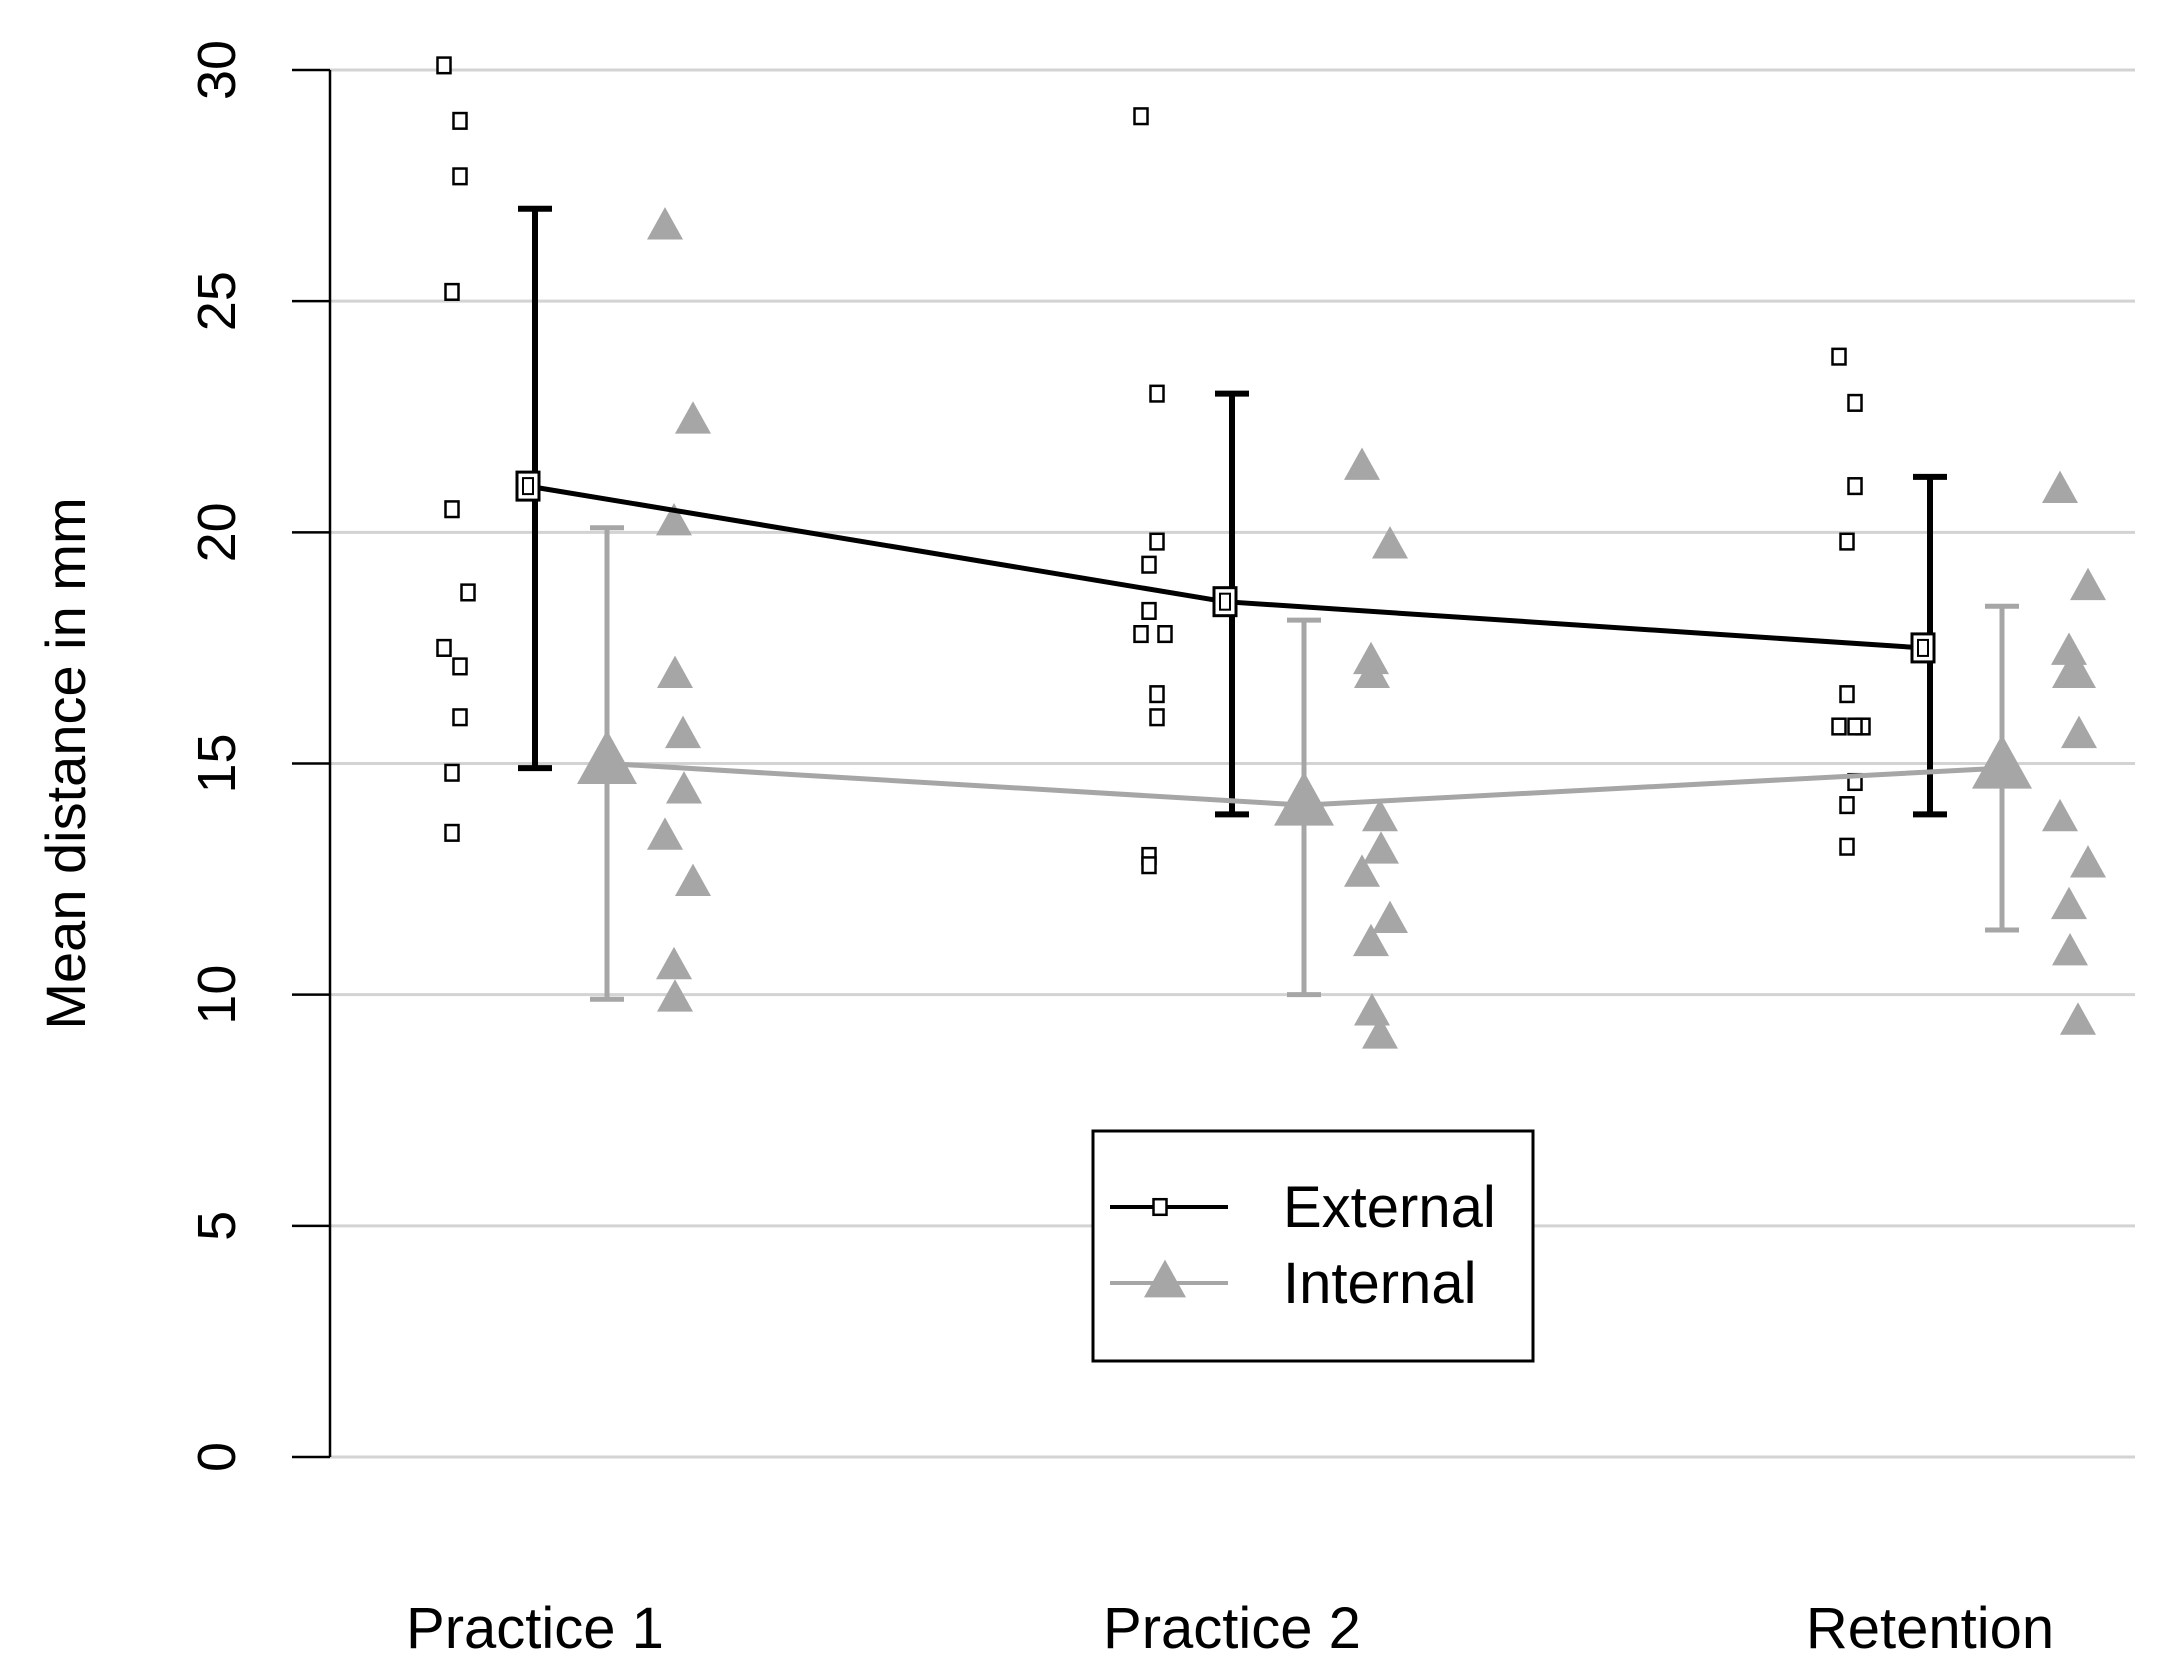 Image resolution: width=2184 pixels, height=1672 pixels. Describe the element at coordinates (259, 756) in the screenshot. I see `y-axis: 0 5 10 15 20 25 30` at that location.